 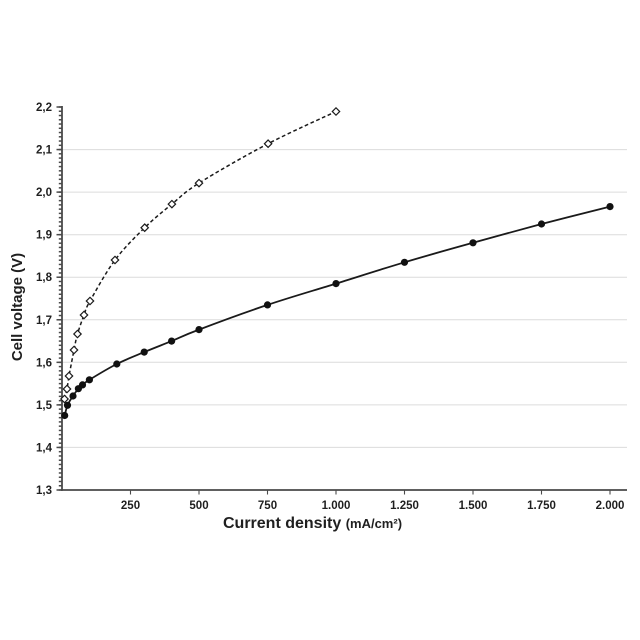 What do you see at coordinates (44, 363) in the screenshot?
I see `svg-text: 1,6` at bounding box center [44, 363].